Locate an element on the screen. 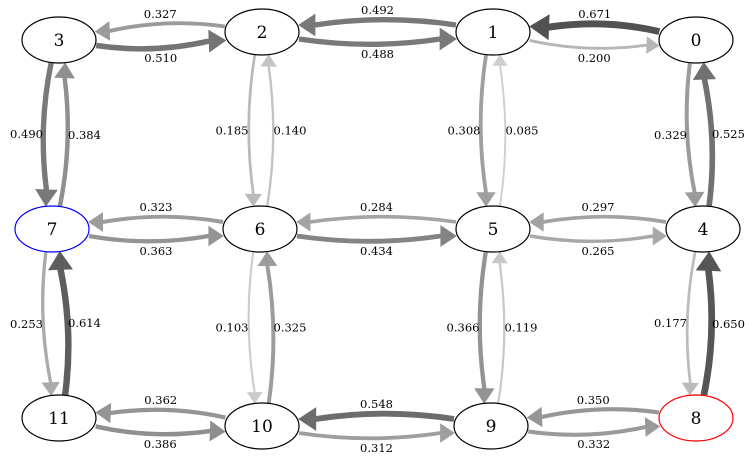  edge-weight-label: 0.671 is located at coordinates (594, 14).